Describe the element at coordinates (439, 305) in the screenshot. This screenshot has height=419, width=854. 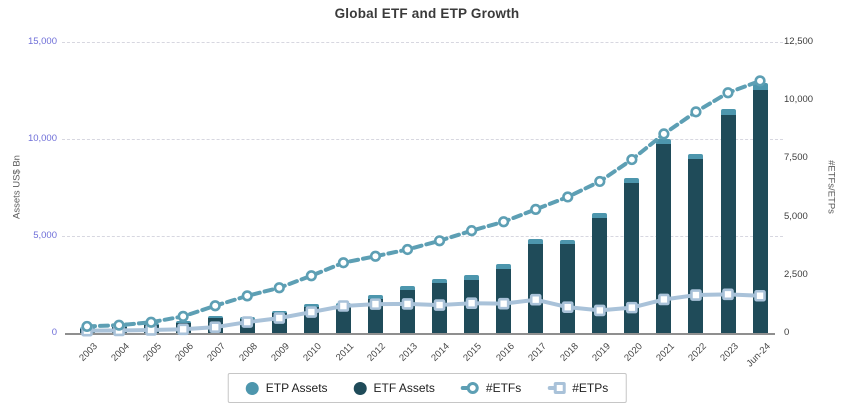
I see `etps-marker-2014` at that location.